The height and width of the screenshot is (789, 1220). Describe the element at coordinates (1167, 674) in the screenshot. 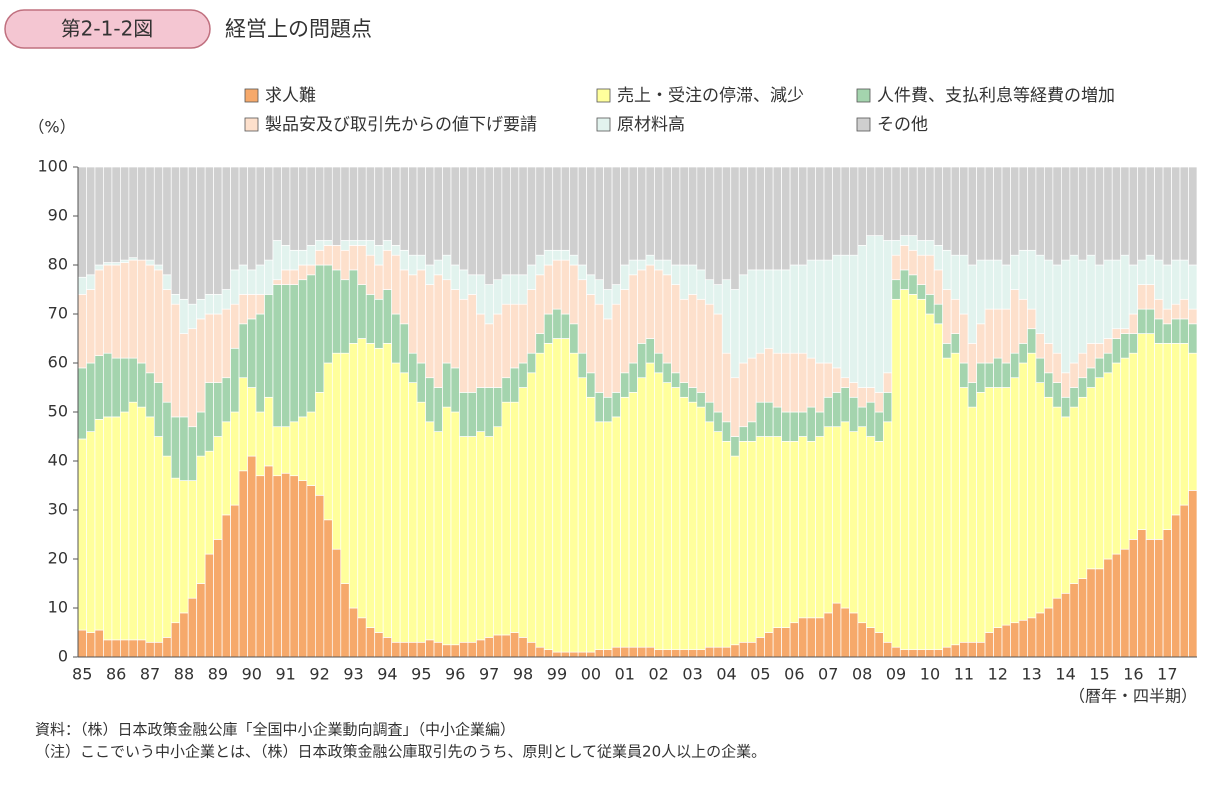

I see `x-tick-label: 17` at that location.